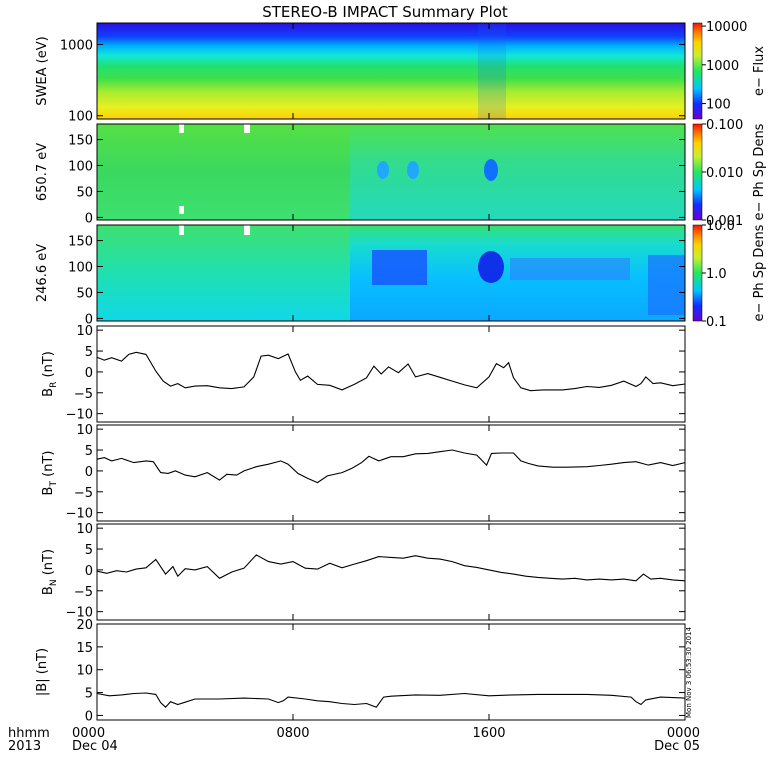  What do you see at coordinates (76, 45) in the screenshot?
I see `y-tick-label: 1000` at bounding box center [76, 45].